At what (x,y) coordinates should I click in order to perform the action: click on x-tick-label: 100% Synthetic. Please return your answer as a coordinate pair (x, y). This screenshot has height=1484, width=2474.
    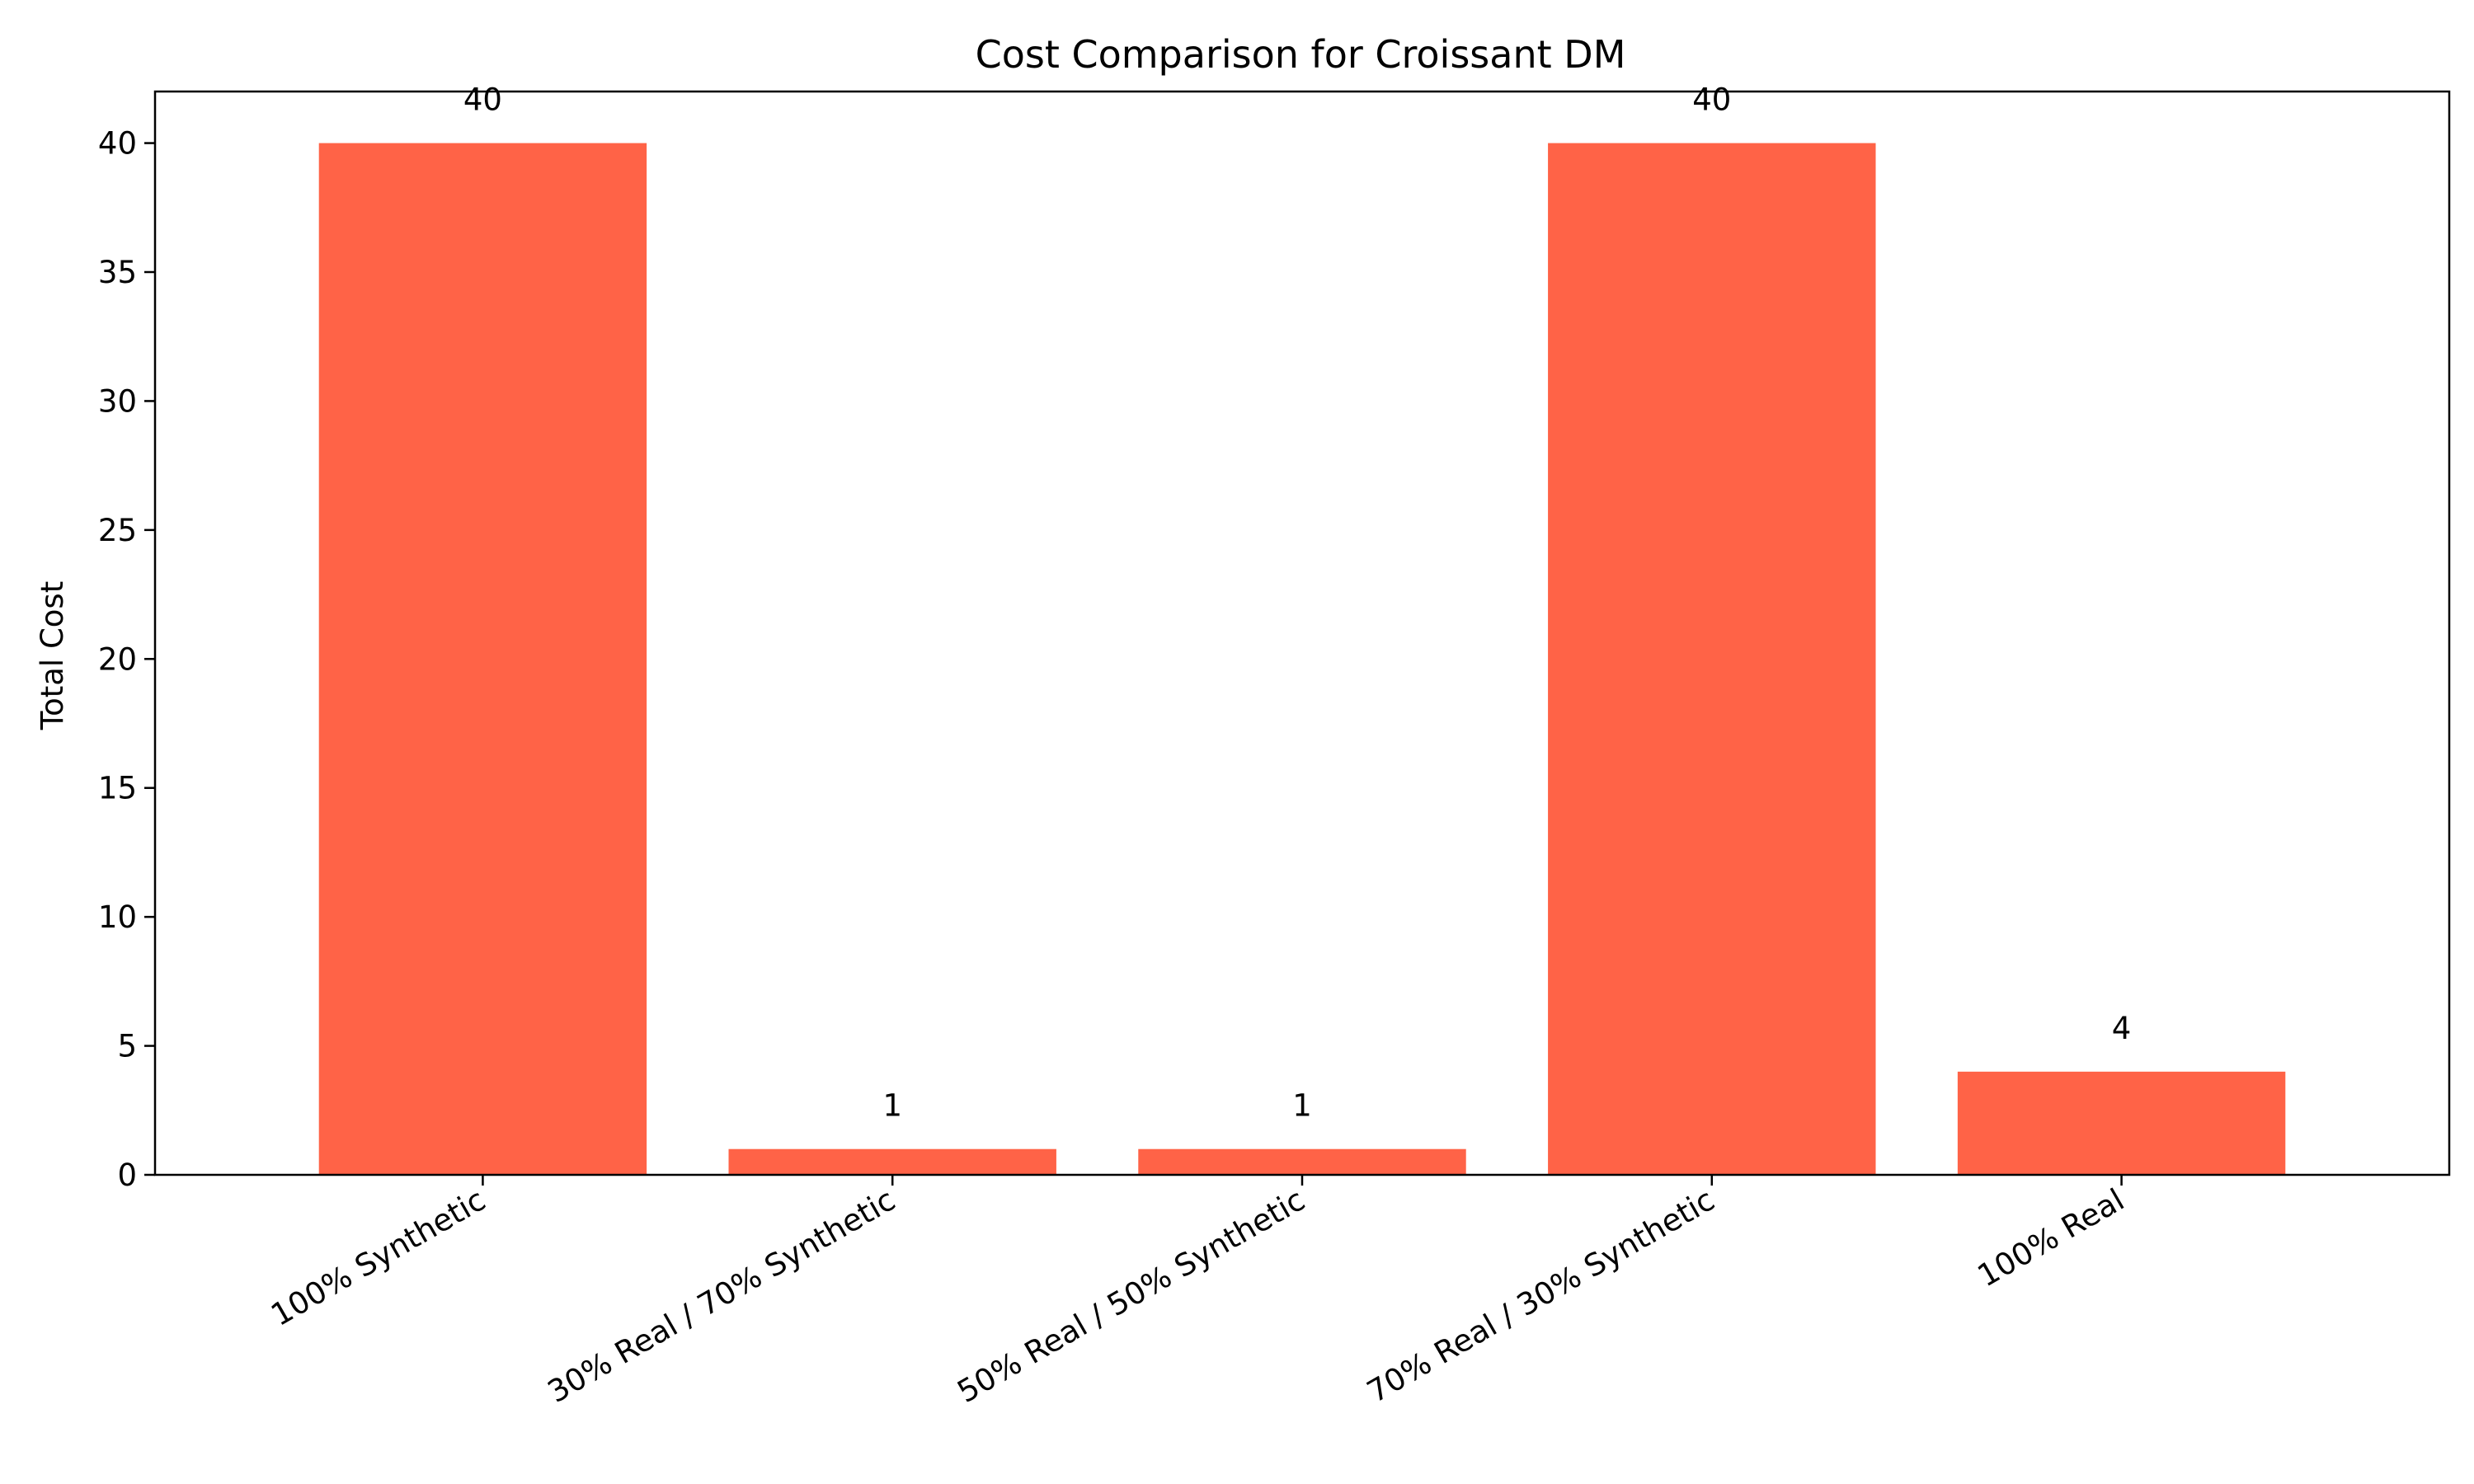
    Looking at the image, I should click on (378, 1257).